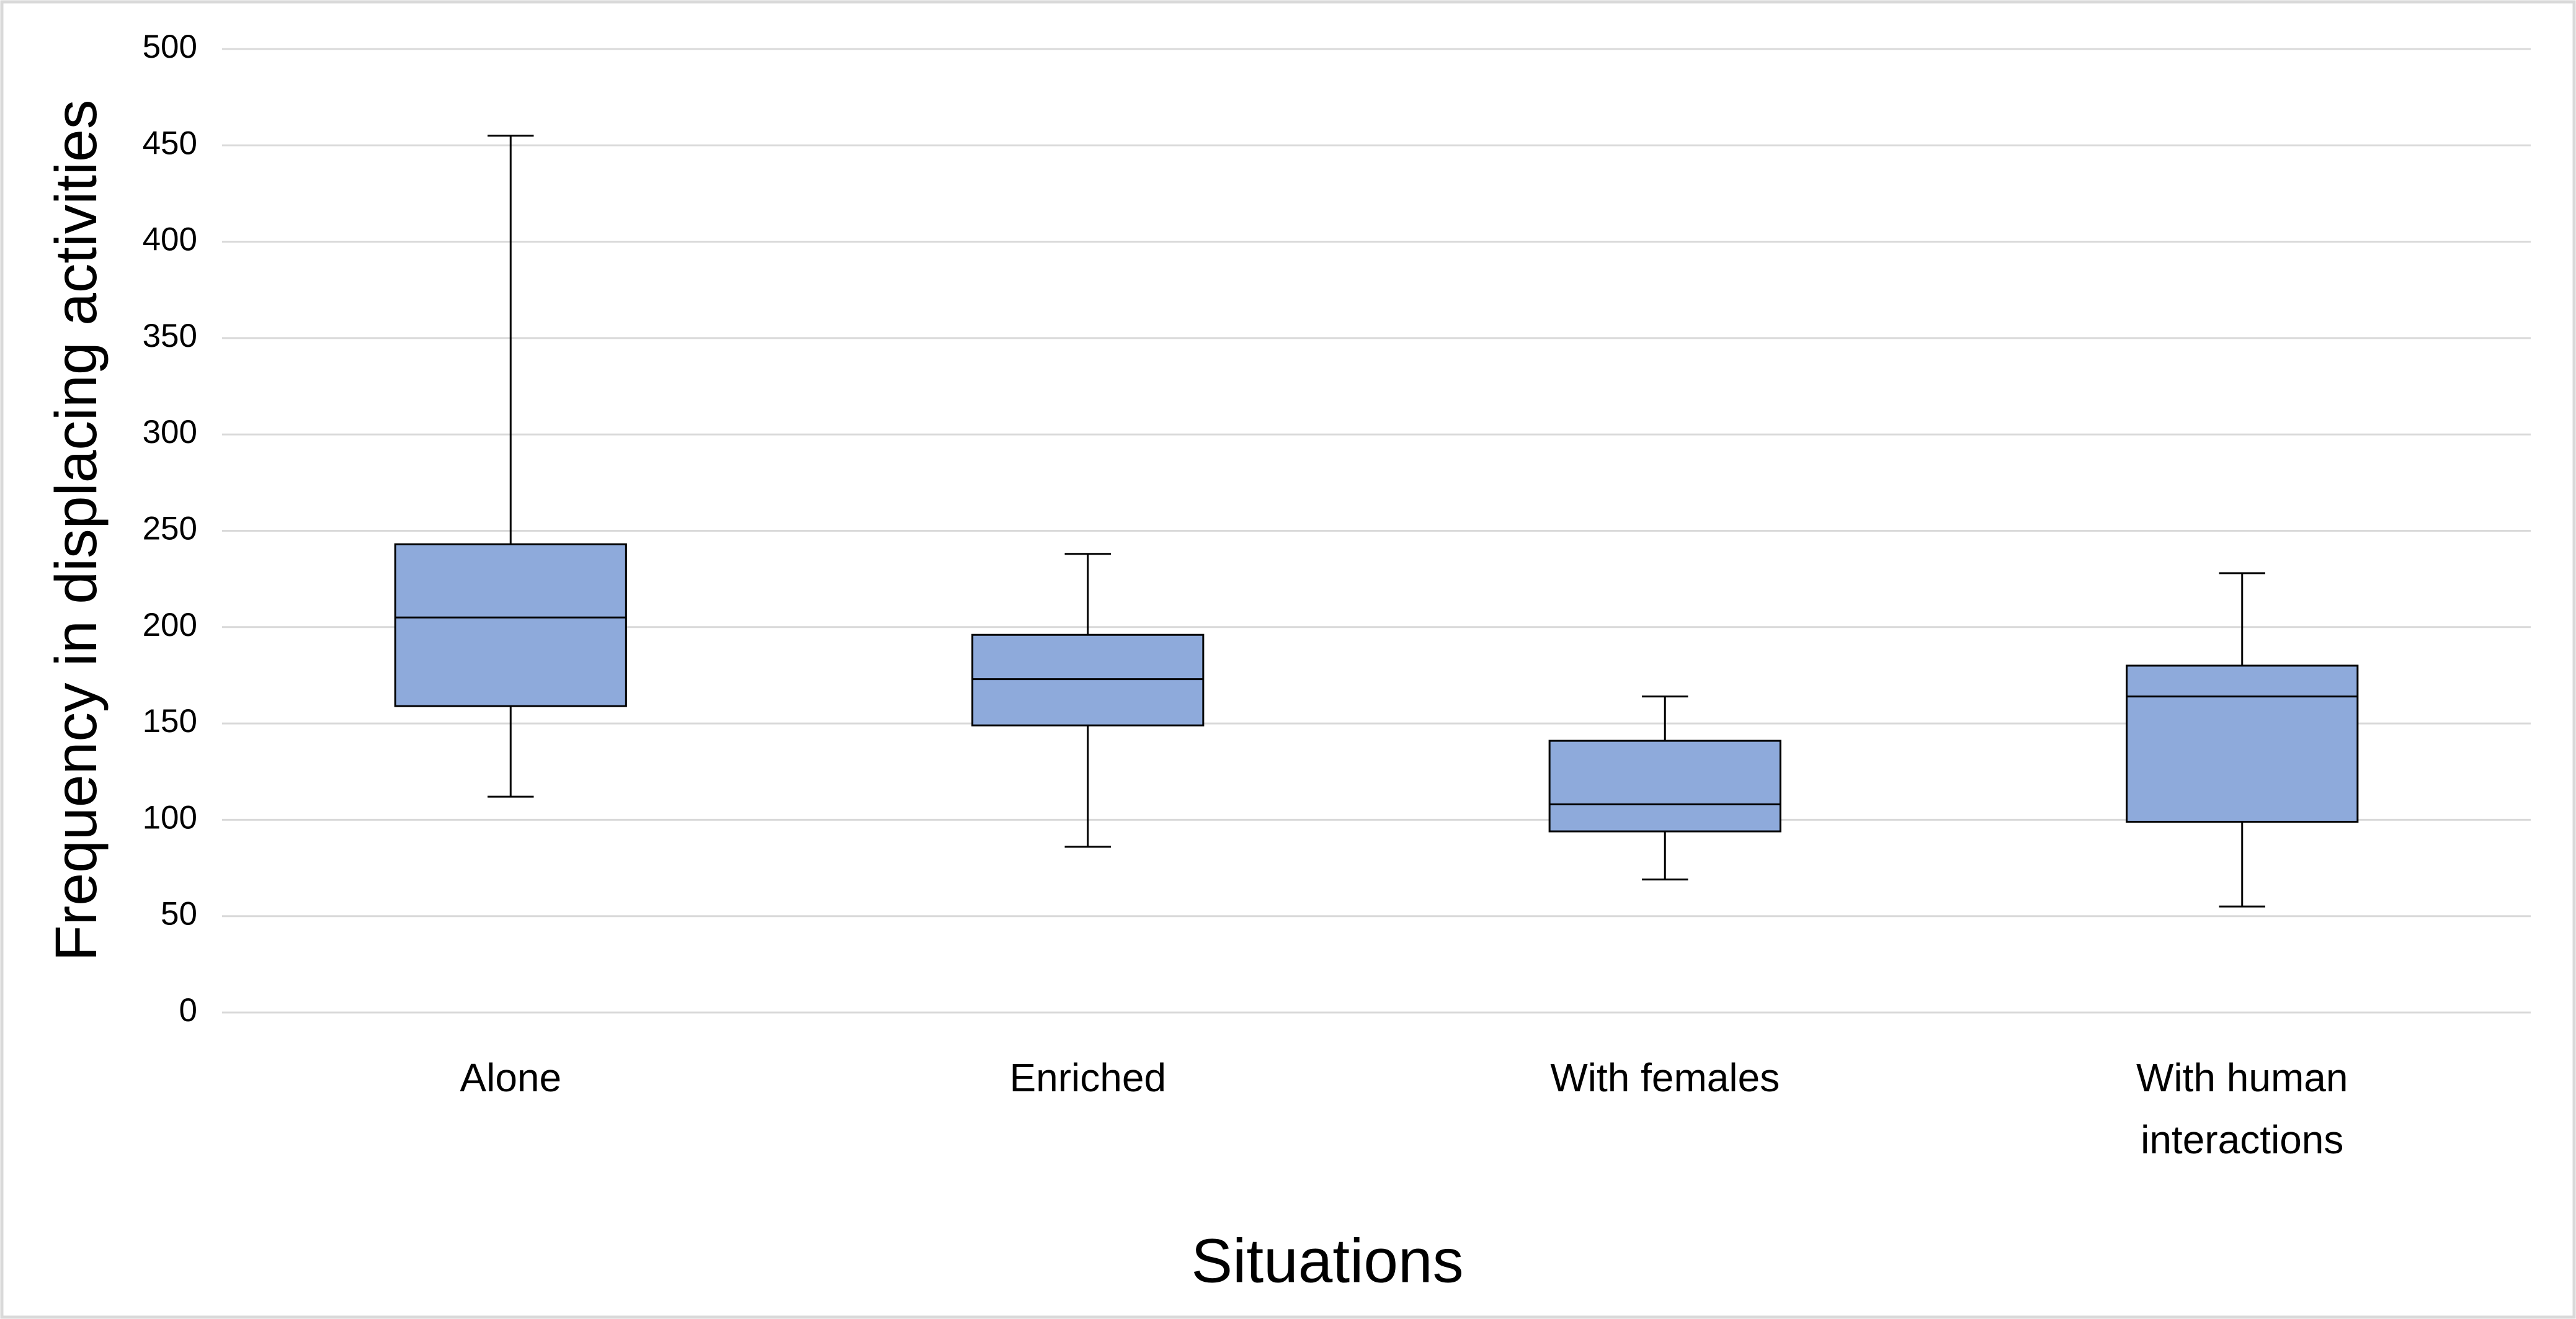  What do you see at coordinates (1327, 1260) in the screenshot?
I see `x-axis-title: Situations` at bounding box center [1327, 1260].